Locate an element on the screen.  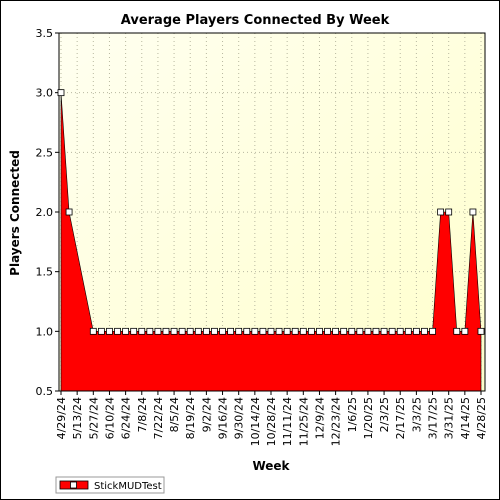
x-tick-label: 11/25/24 is located at coordinates (303, 421).